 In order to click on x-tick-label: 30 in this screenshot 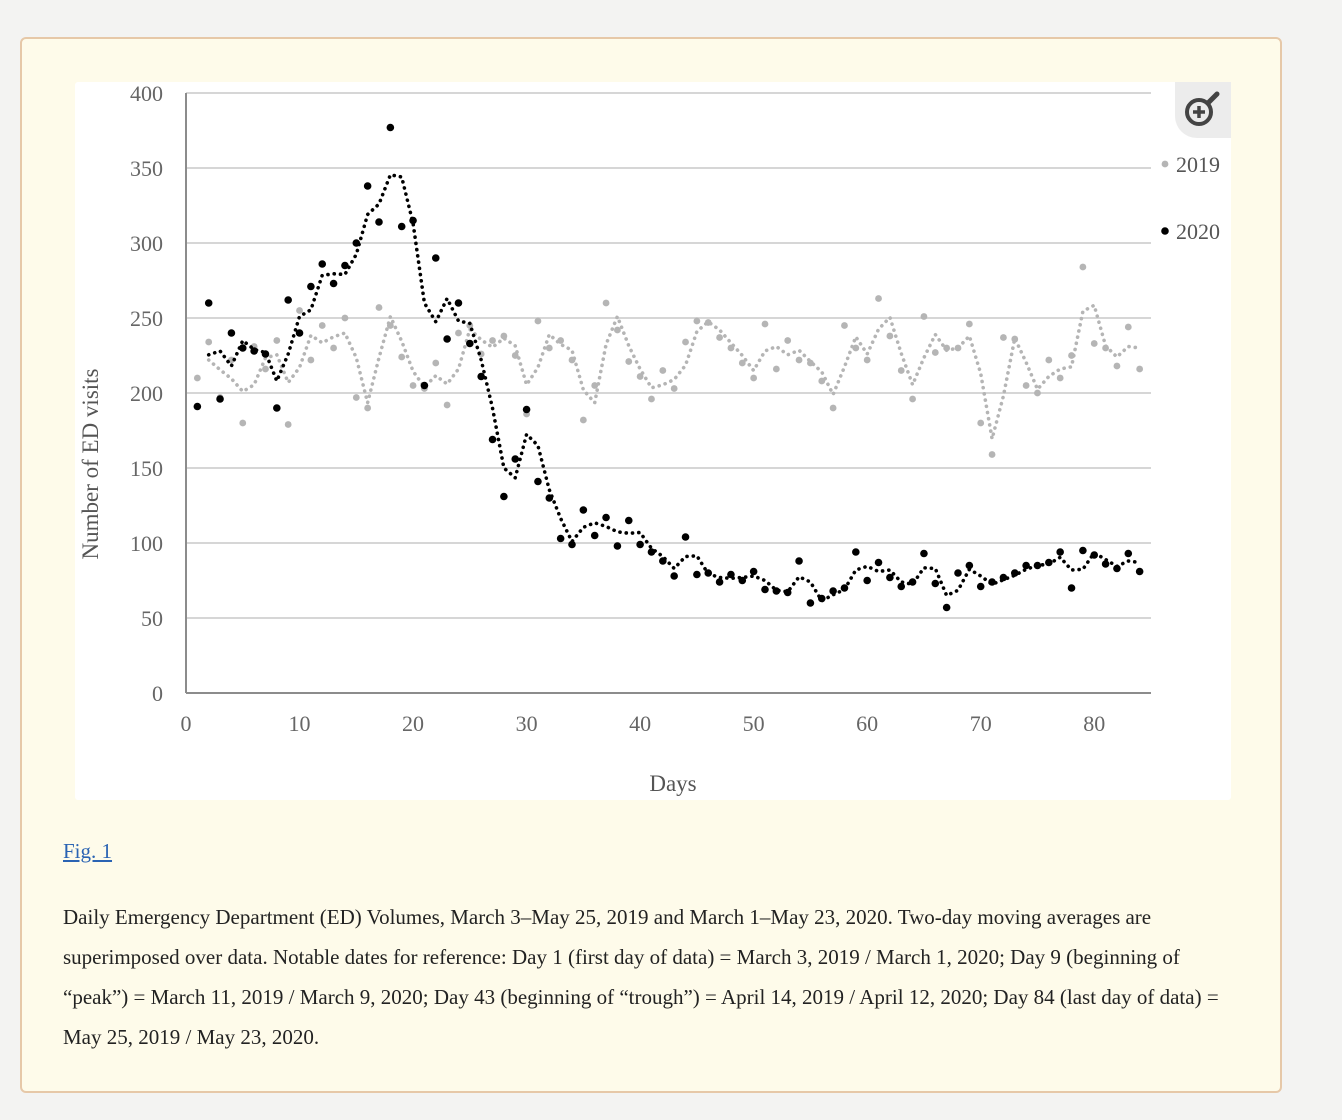, I will do `click(527, 723)`.